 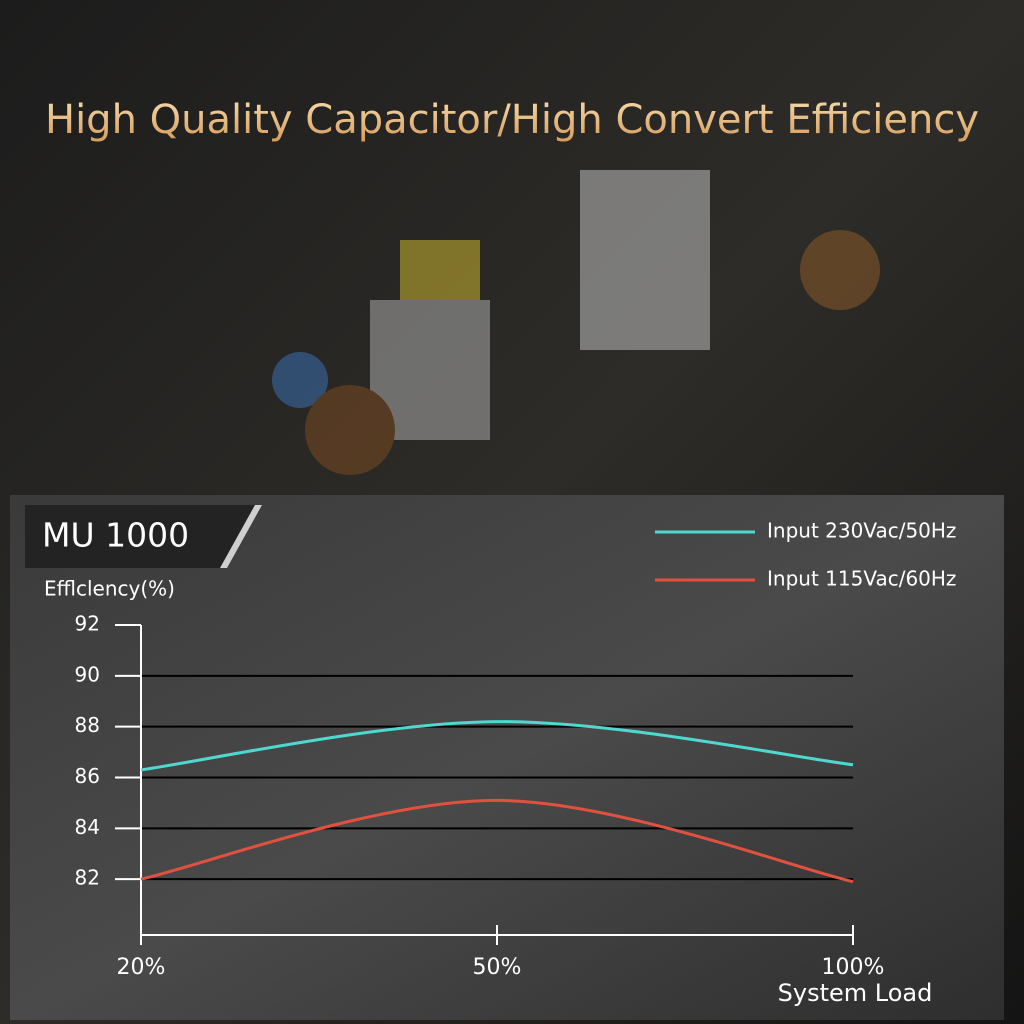 I want to click on x-tick-label: 100%, so click(x=853, y=967).